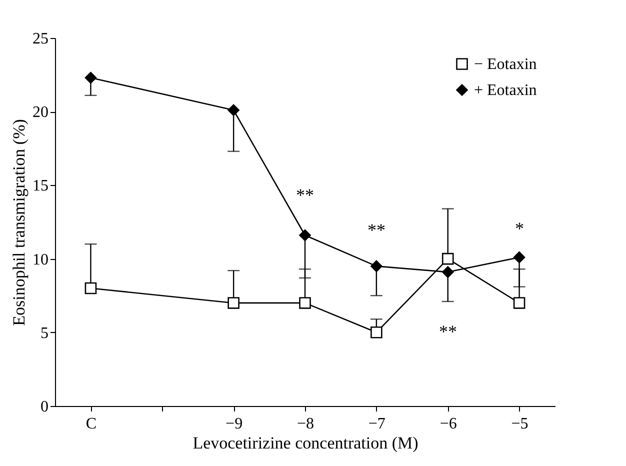 This screenshot has width=626, height=466. Describe the element at coordinates (40, 113) in the screenshot. I see `y-tick-label: 20` at that location.